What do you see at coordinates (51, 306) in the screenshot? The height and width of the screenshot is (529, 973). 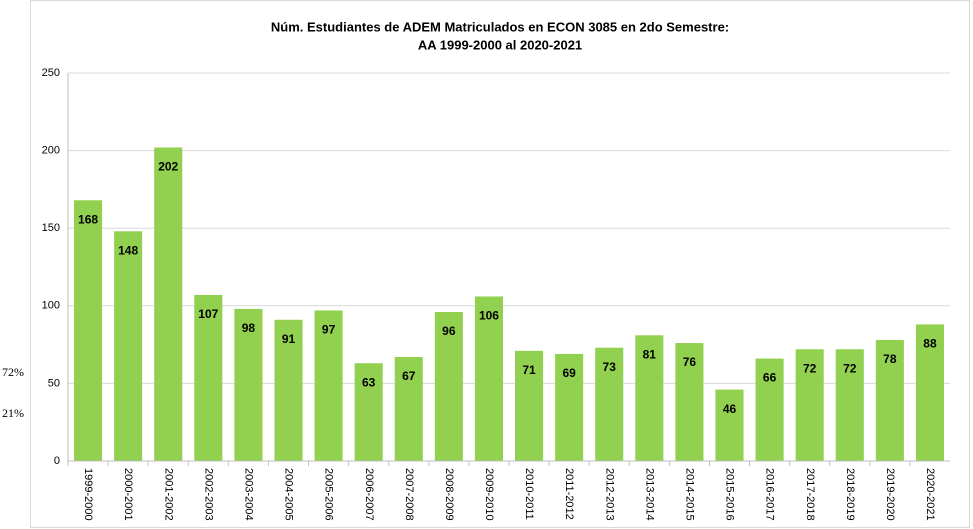 I see `y-tick-label: 100` at bounding box center [51, 306].